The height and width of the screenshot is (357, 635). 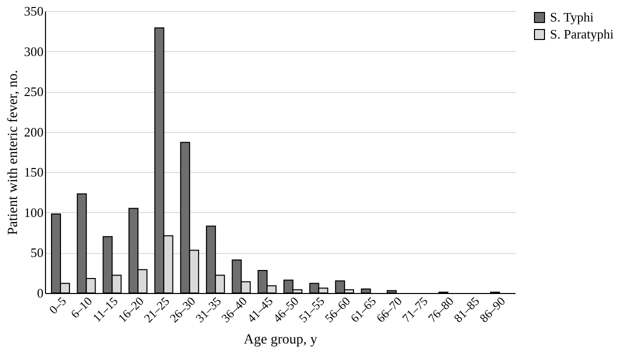 What do you see at coordinates (34, 51) in the screenshot?
I see `y-tick-label: 300` at bounding box center [34, 51].